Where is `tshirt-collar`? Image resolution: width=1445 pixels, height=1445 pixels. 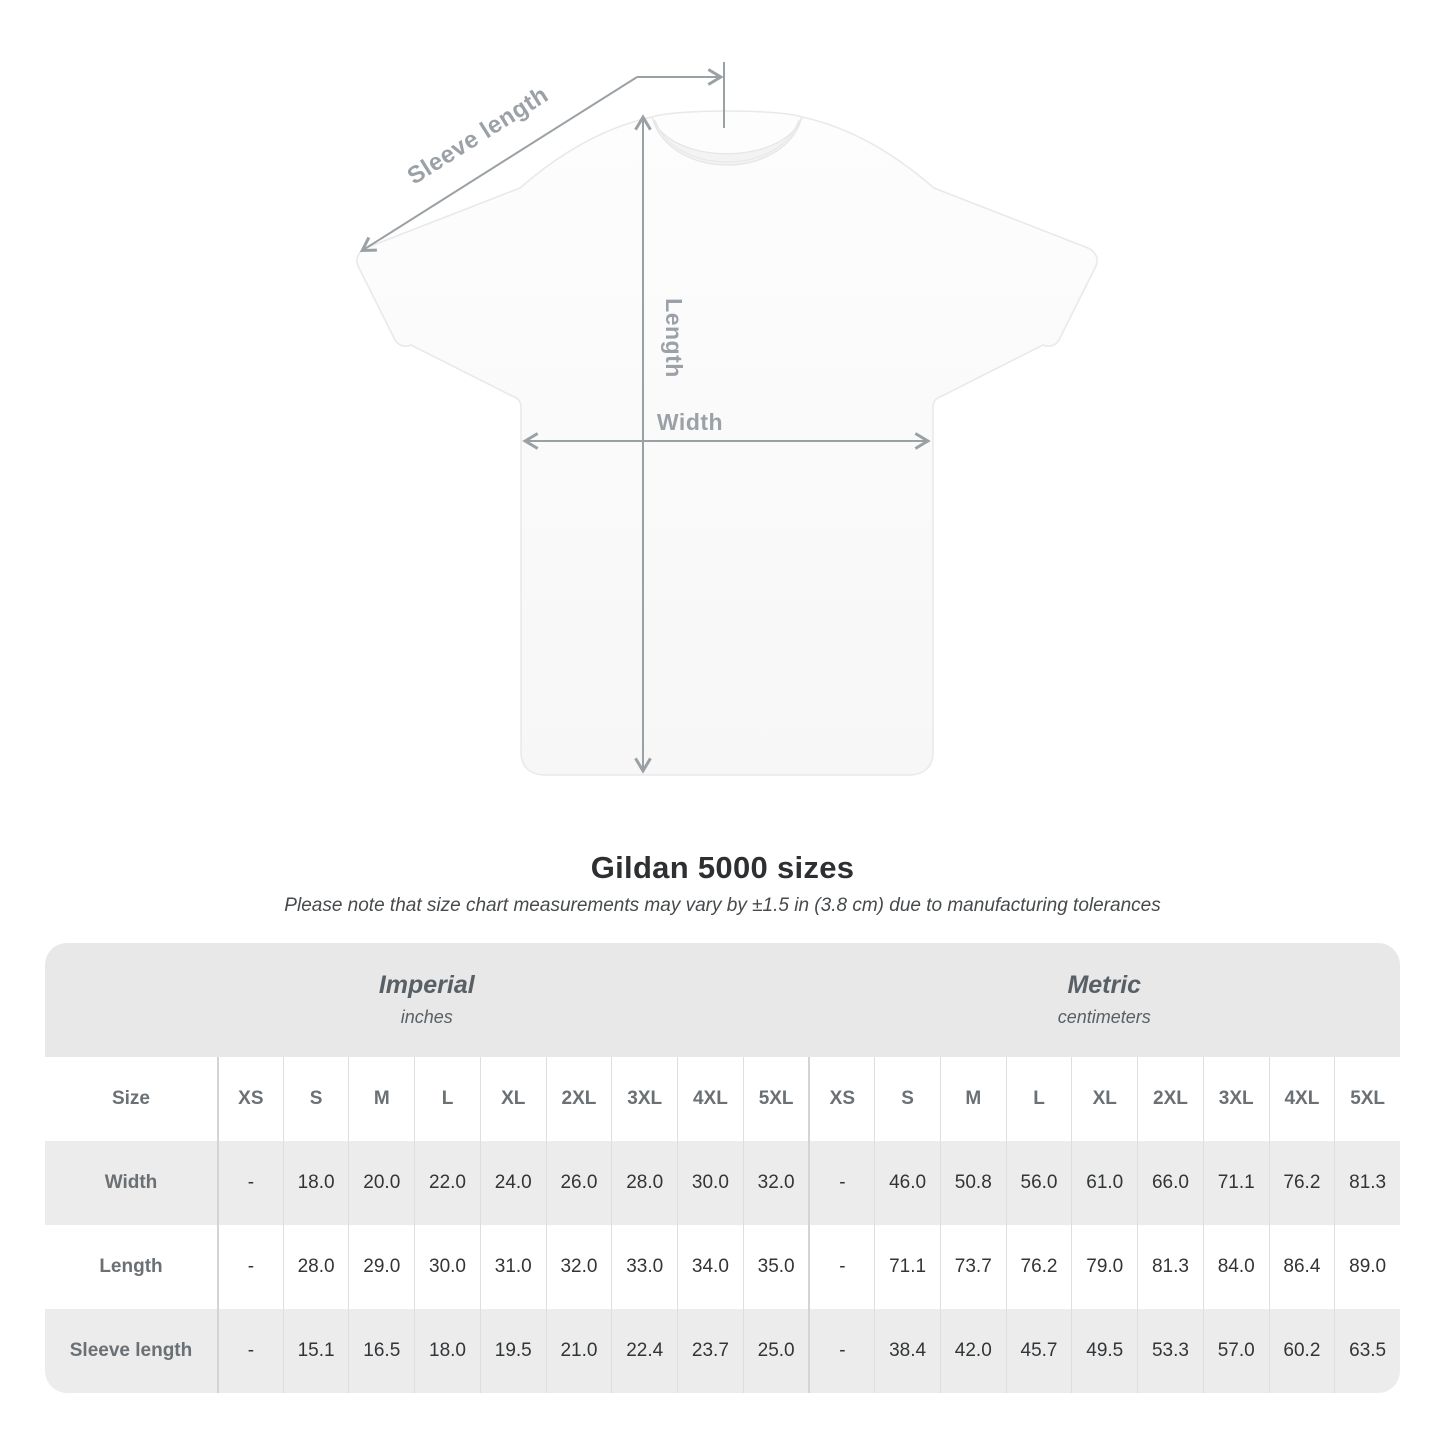 tshirt-collar is located at coordinates (727, 141).